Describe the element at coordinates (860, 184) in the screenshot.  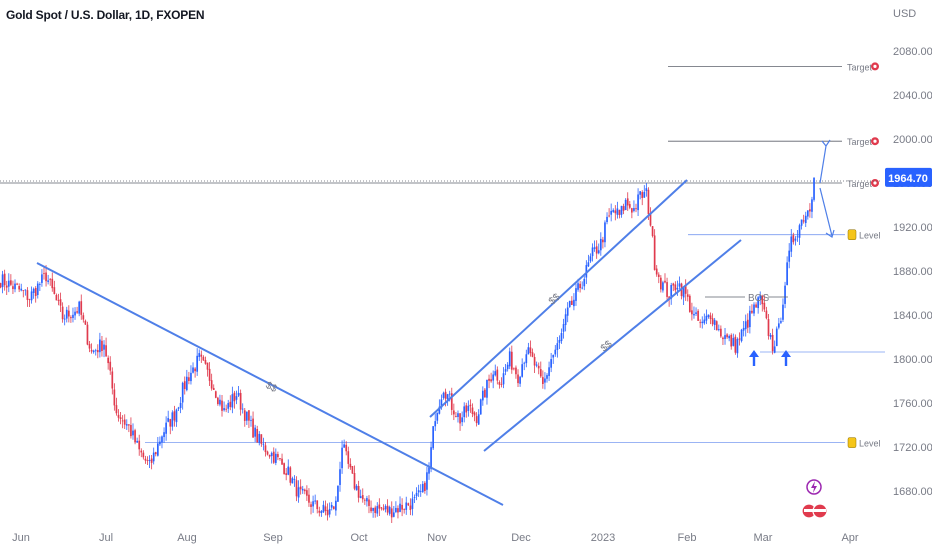
I see `target-label: Target` at that location.